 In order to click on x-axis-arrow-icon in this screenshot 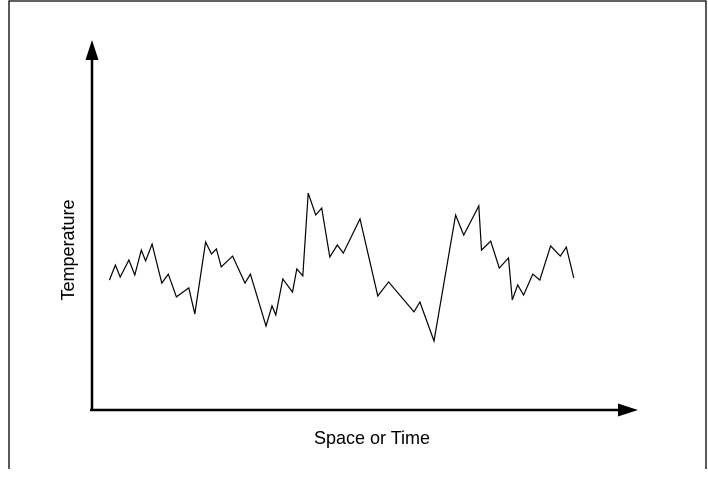, I will do `click(628, 410)`.